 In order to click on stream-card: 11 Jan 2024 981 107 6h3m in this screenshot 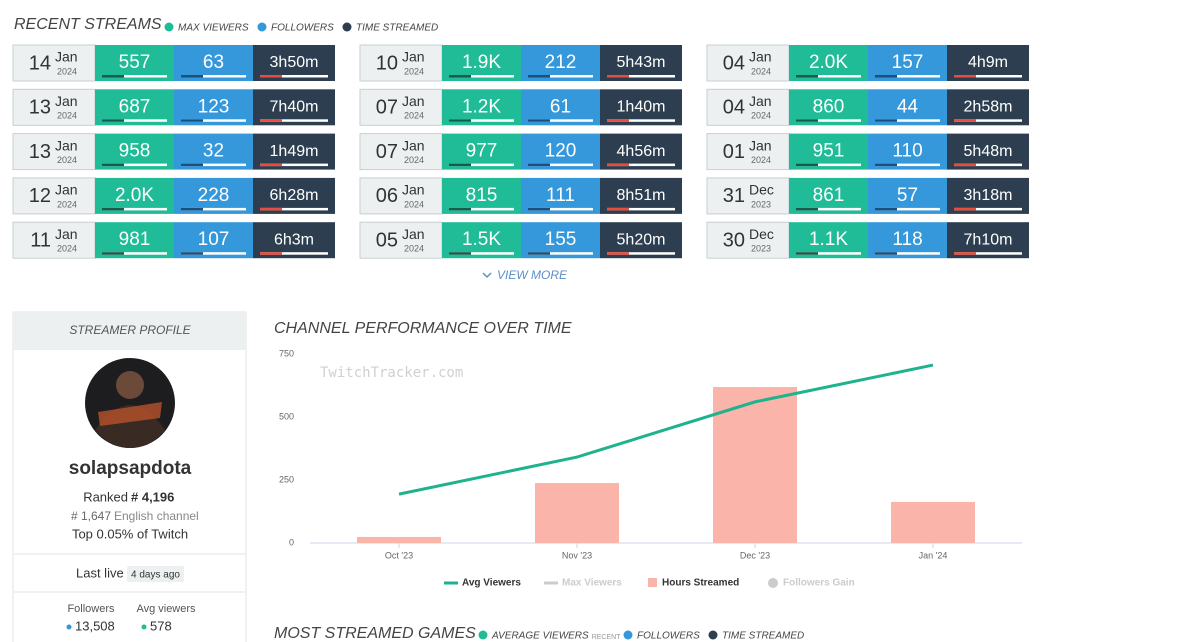, I will do `click(173, 240)`.